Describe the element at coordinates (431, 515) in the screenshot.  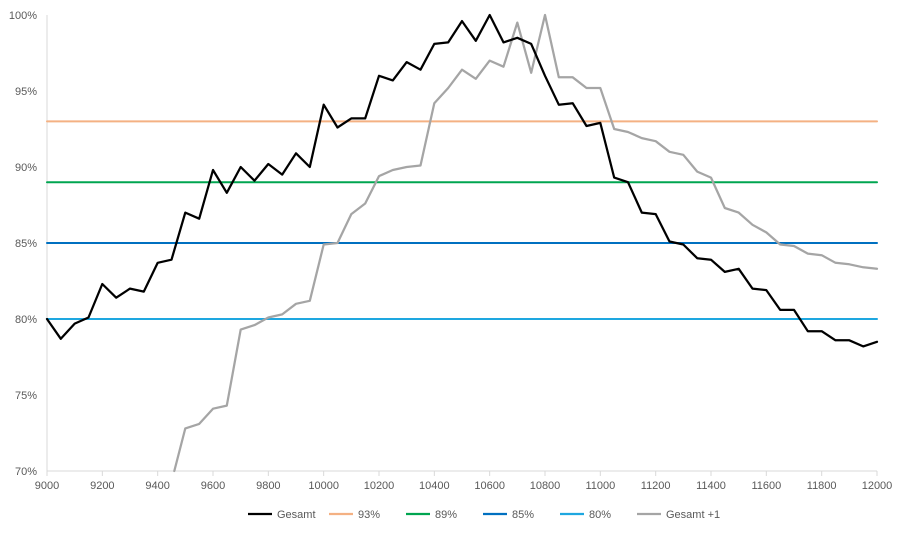
I see `legend-item-89: 89%` at that location.